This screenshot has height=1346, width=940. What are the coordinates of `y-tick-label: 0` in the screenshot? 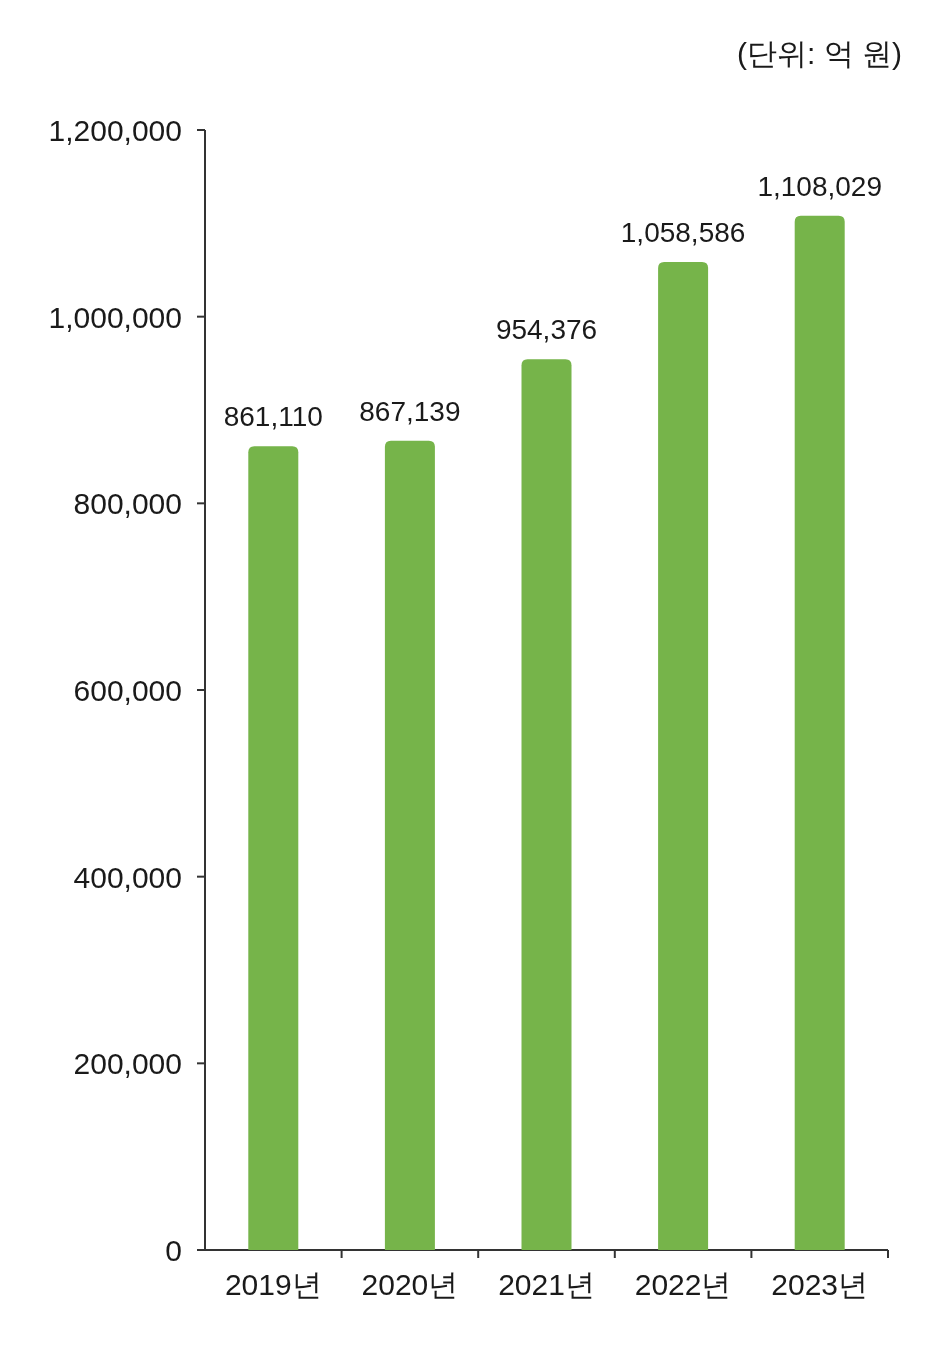 It's located at (173, 1250).